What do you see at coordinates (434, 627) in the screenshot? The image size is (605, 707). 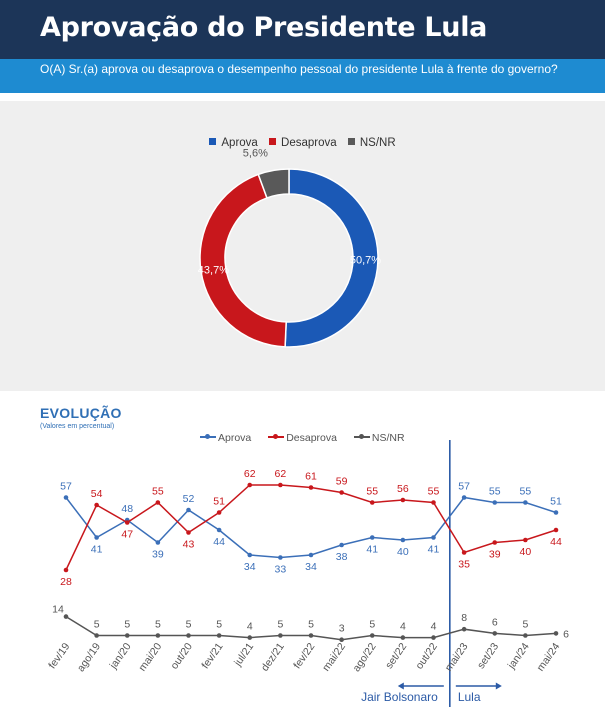 I see `data-label: 4` at bounding box center [434, 627].